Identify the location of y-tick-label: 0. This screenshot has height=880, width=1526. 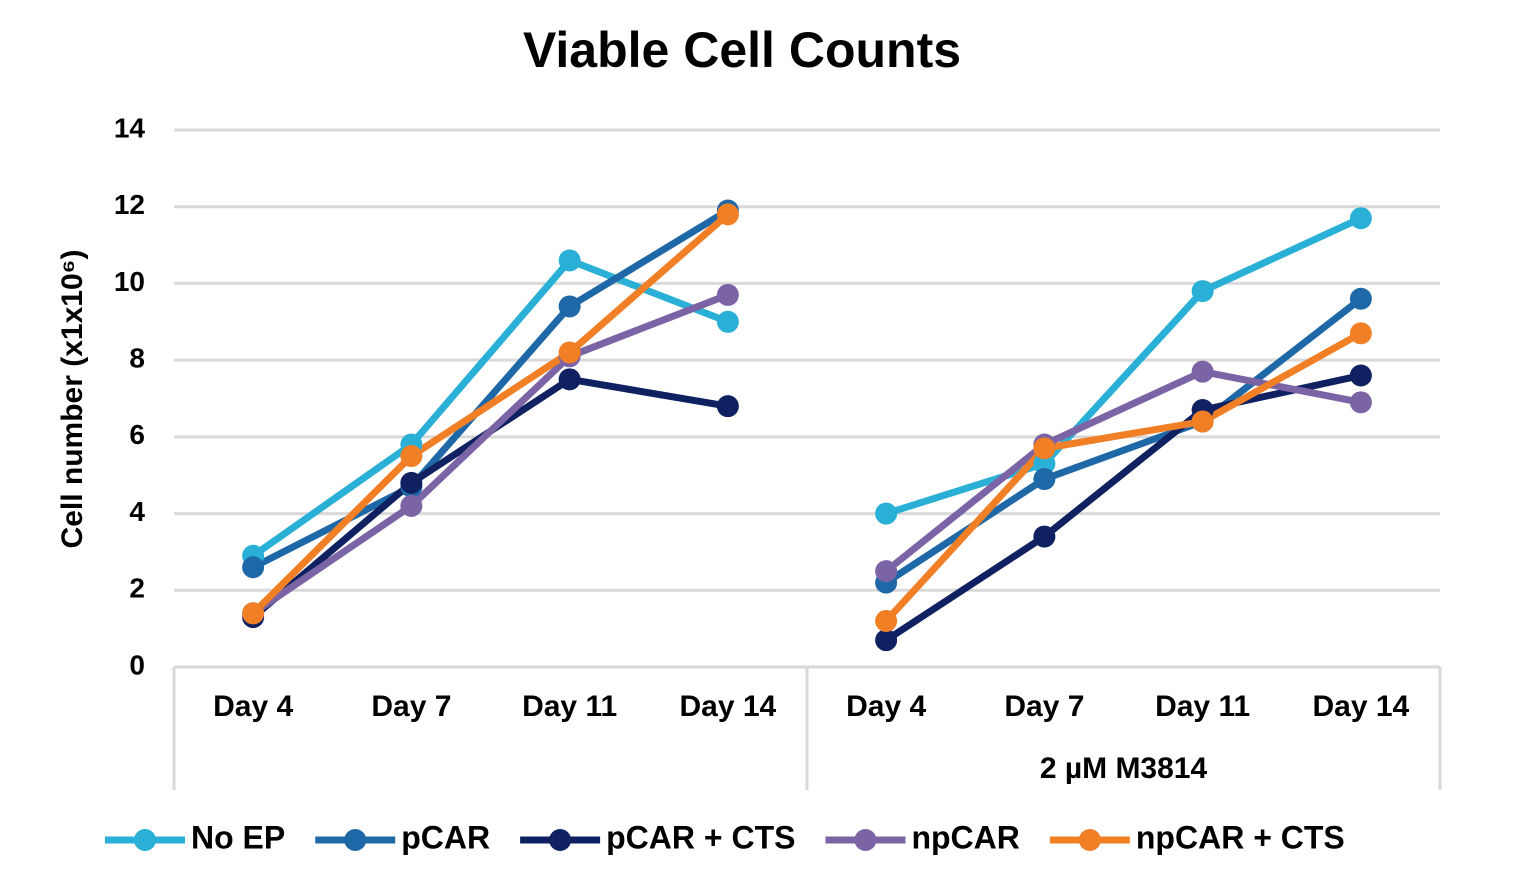
(137, 664).